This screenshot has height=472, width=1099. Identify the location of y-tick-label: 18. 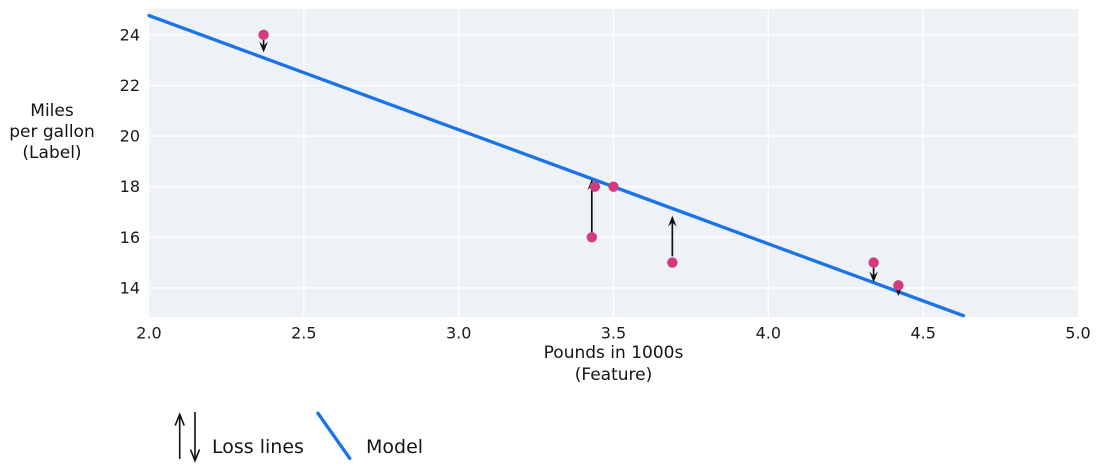
(130, 186).